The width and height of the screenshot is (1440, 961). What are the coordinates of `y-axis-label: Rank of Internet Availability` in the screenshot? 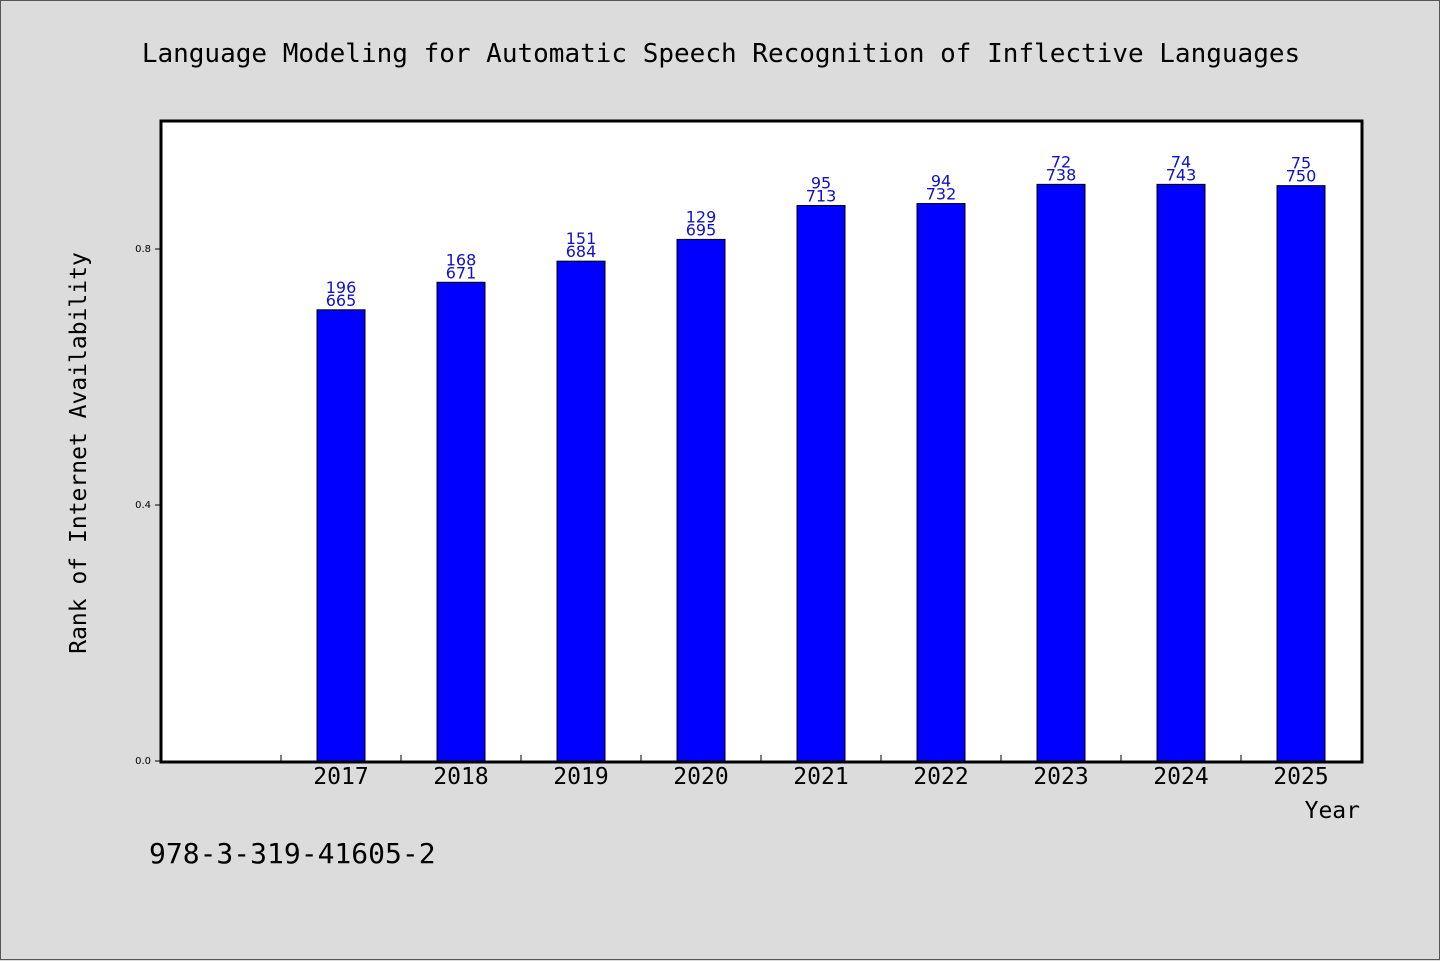 It's located at (79, 453).